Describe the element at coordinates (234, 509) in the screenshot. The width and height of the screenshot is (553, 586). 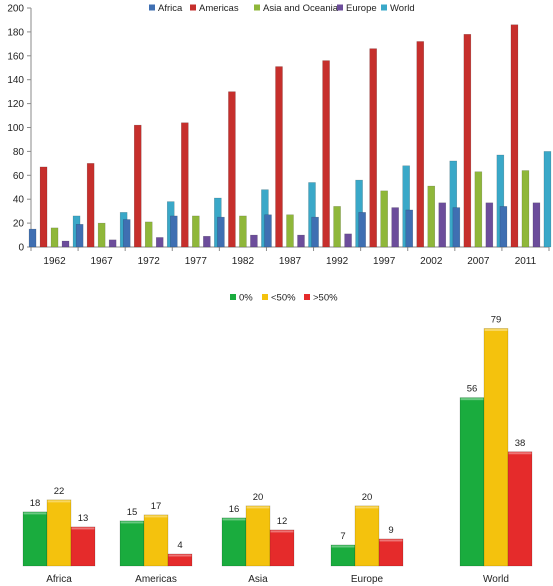
I see `data-label-0pct: 16` at that location.